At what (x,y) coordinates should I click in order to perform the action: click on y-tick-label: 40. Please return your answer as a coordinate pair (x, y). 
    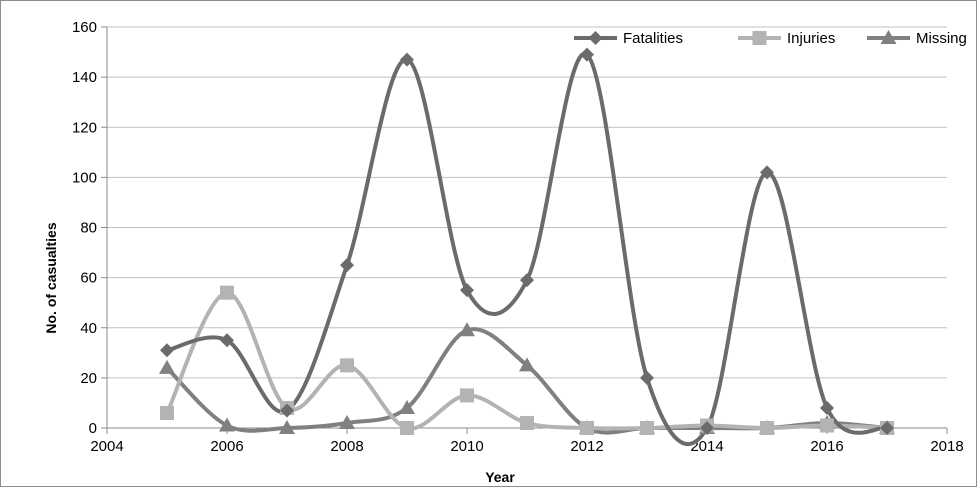
    Looking at the image, I should click on (88, 328).